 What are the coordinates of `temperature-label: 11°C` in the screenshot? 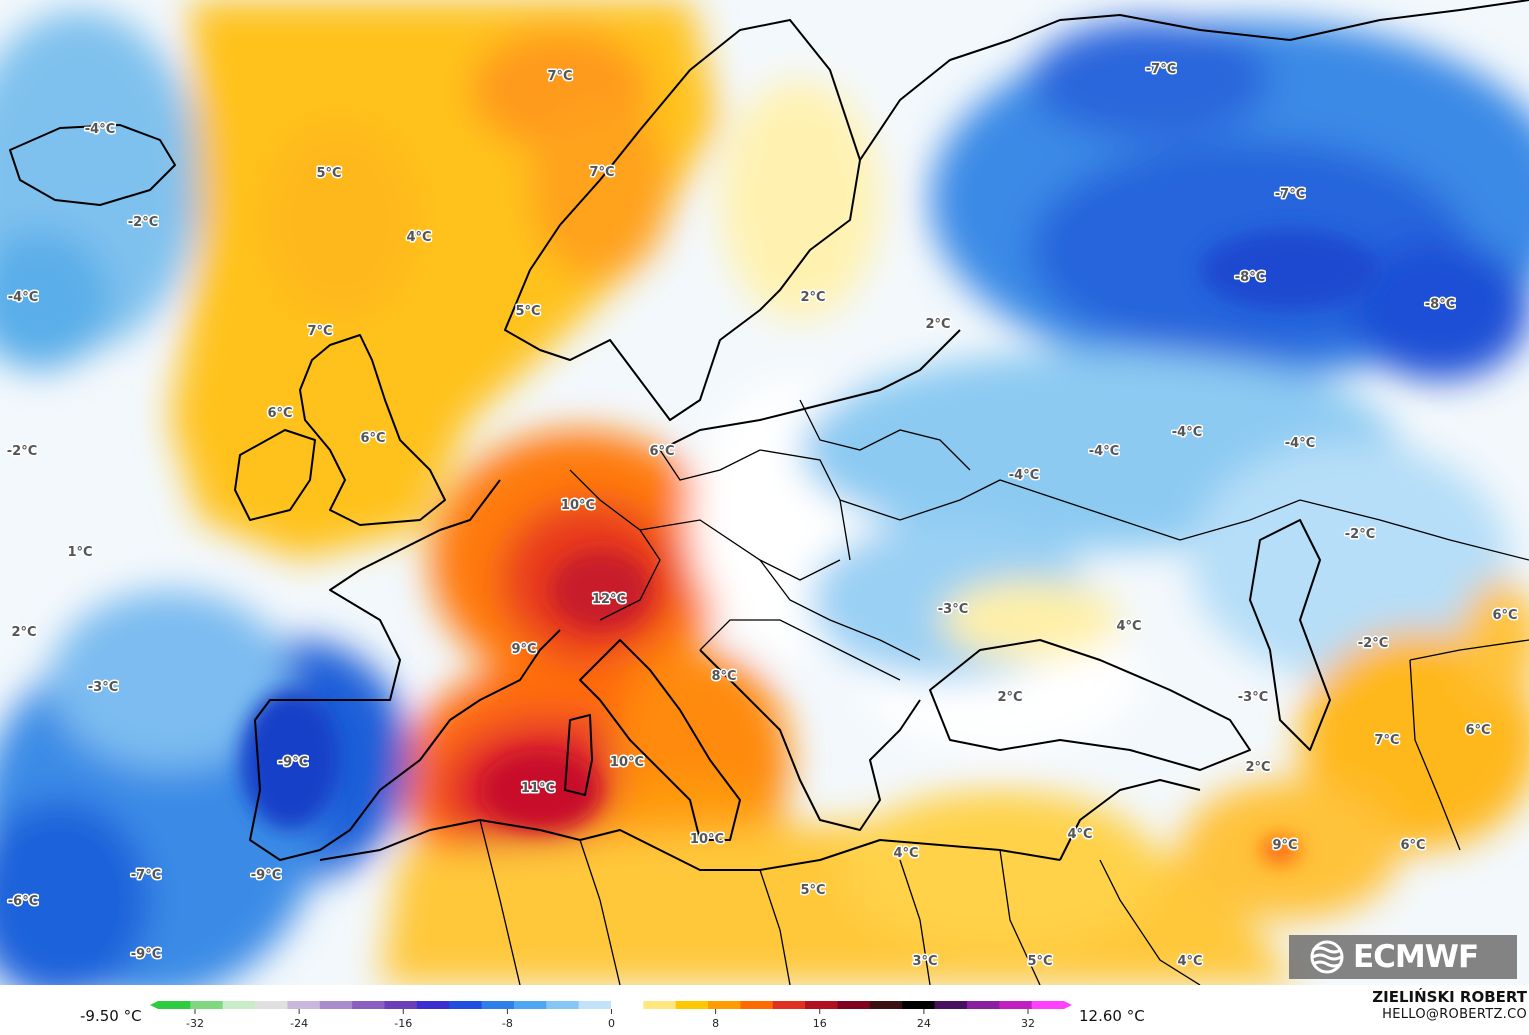 It's located at (538, 788).